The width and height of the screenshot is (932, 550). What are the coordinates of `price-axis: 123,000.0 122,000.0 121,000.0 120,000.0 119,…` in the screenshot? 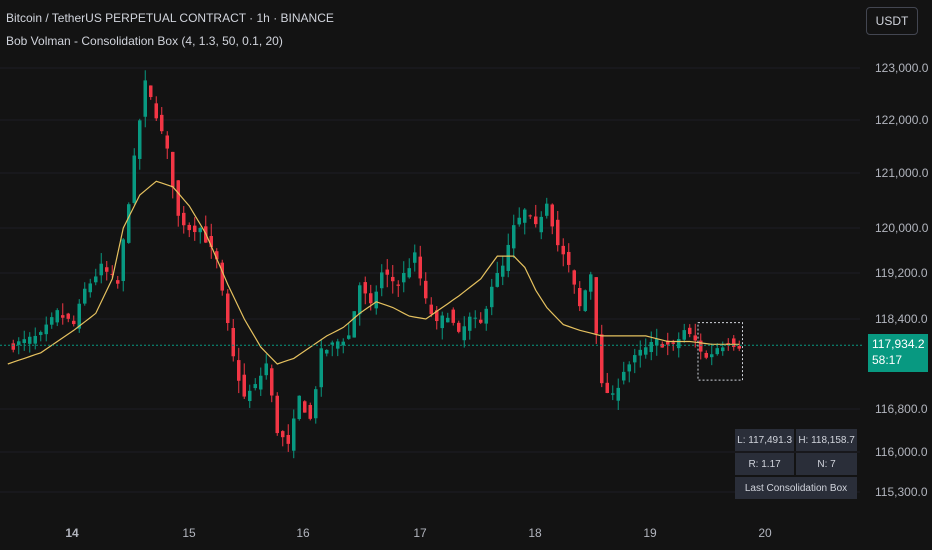 It's located at (902, 280).